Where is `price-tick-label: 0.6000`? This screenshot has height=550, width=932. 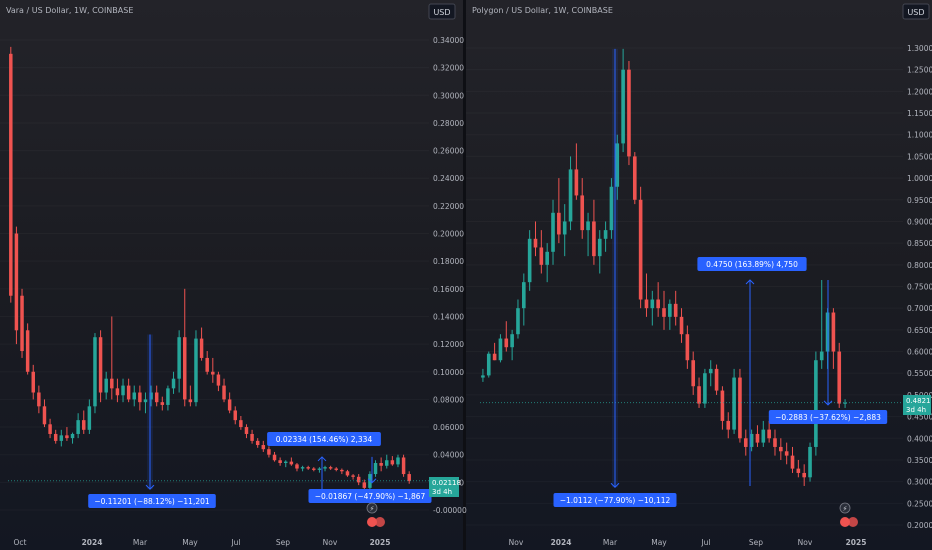
price-tick-label: 0.6000 is located at coordinates (919, 352).